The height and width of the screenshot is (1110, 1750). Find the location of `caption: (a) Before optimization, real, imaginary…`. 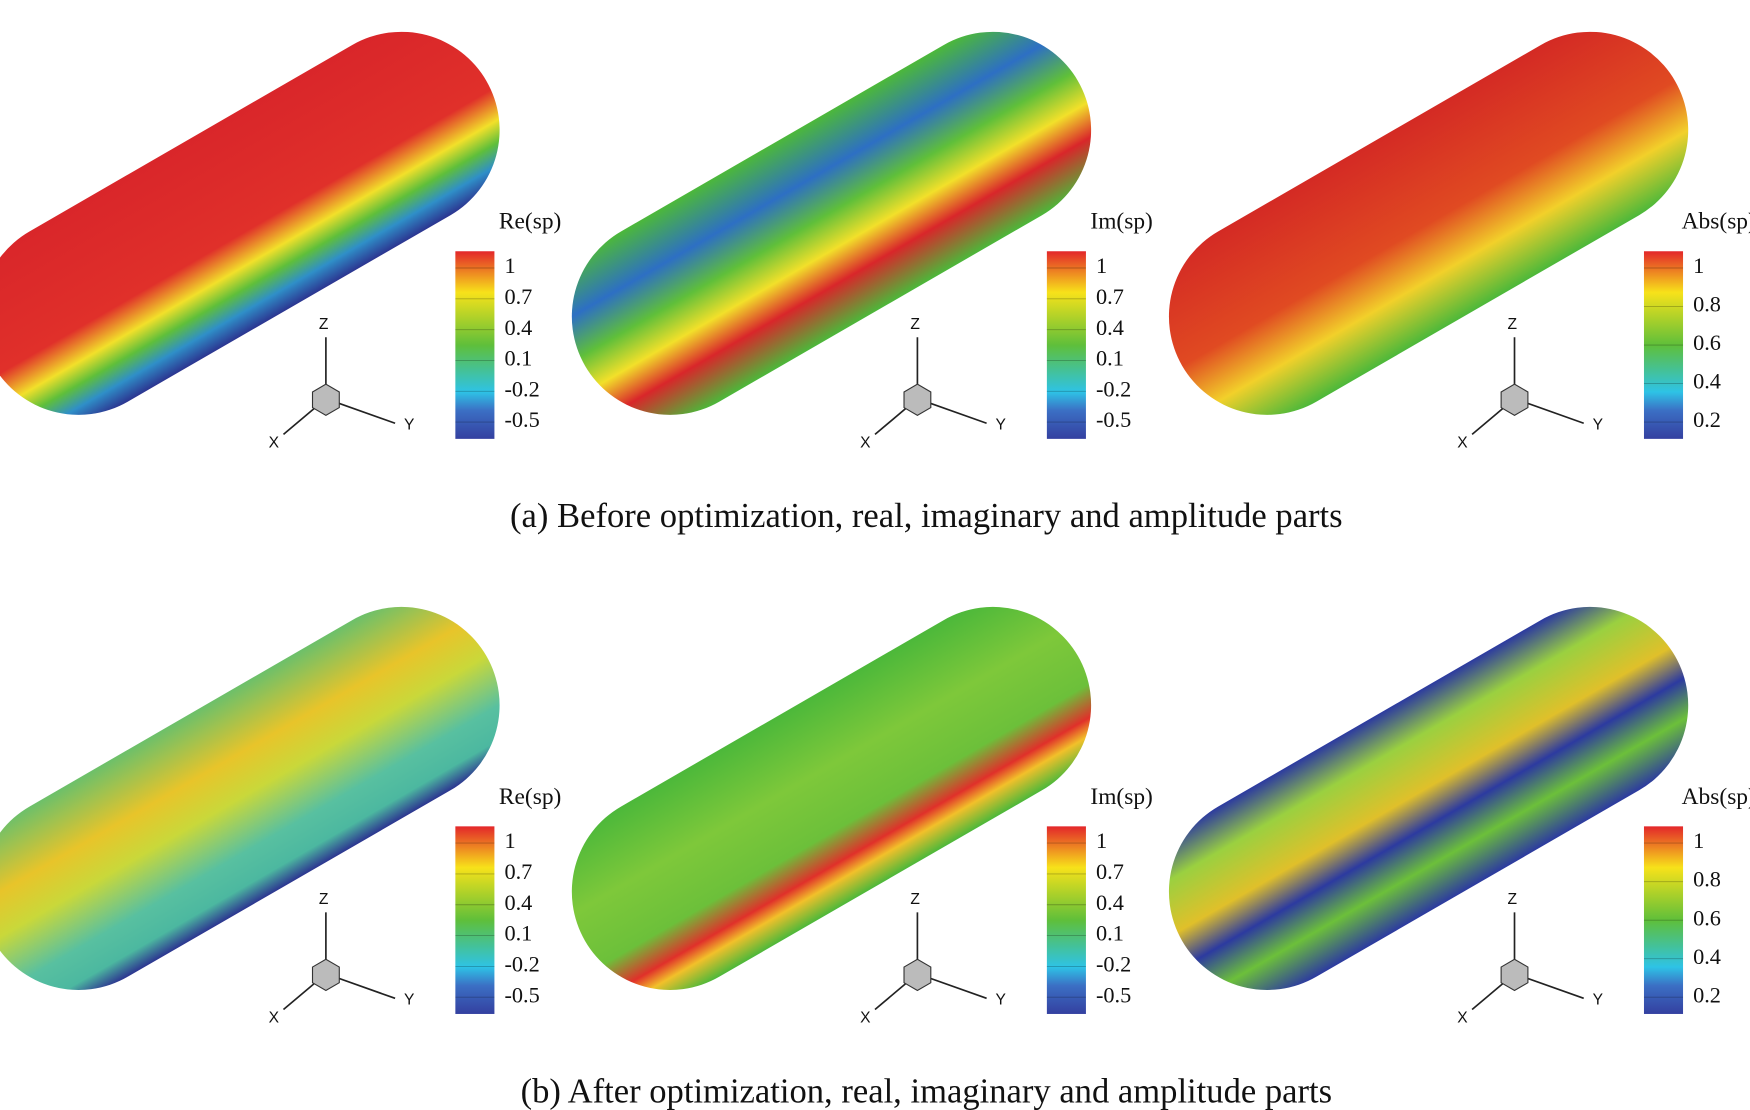

caption: (a) Before optimization, real, imaginary… is located at coordinates (926, 516).